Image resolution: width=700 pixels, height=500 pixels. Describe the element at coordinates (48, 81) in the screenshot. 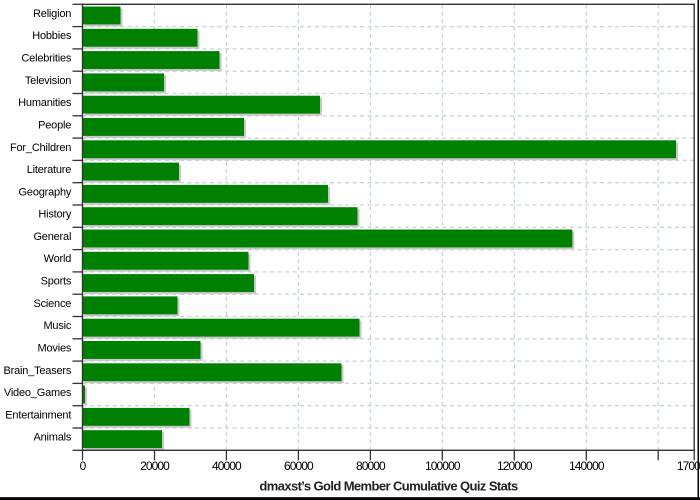

I see `svg-text: Television` at that location.